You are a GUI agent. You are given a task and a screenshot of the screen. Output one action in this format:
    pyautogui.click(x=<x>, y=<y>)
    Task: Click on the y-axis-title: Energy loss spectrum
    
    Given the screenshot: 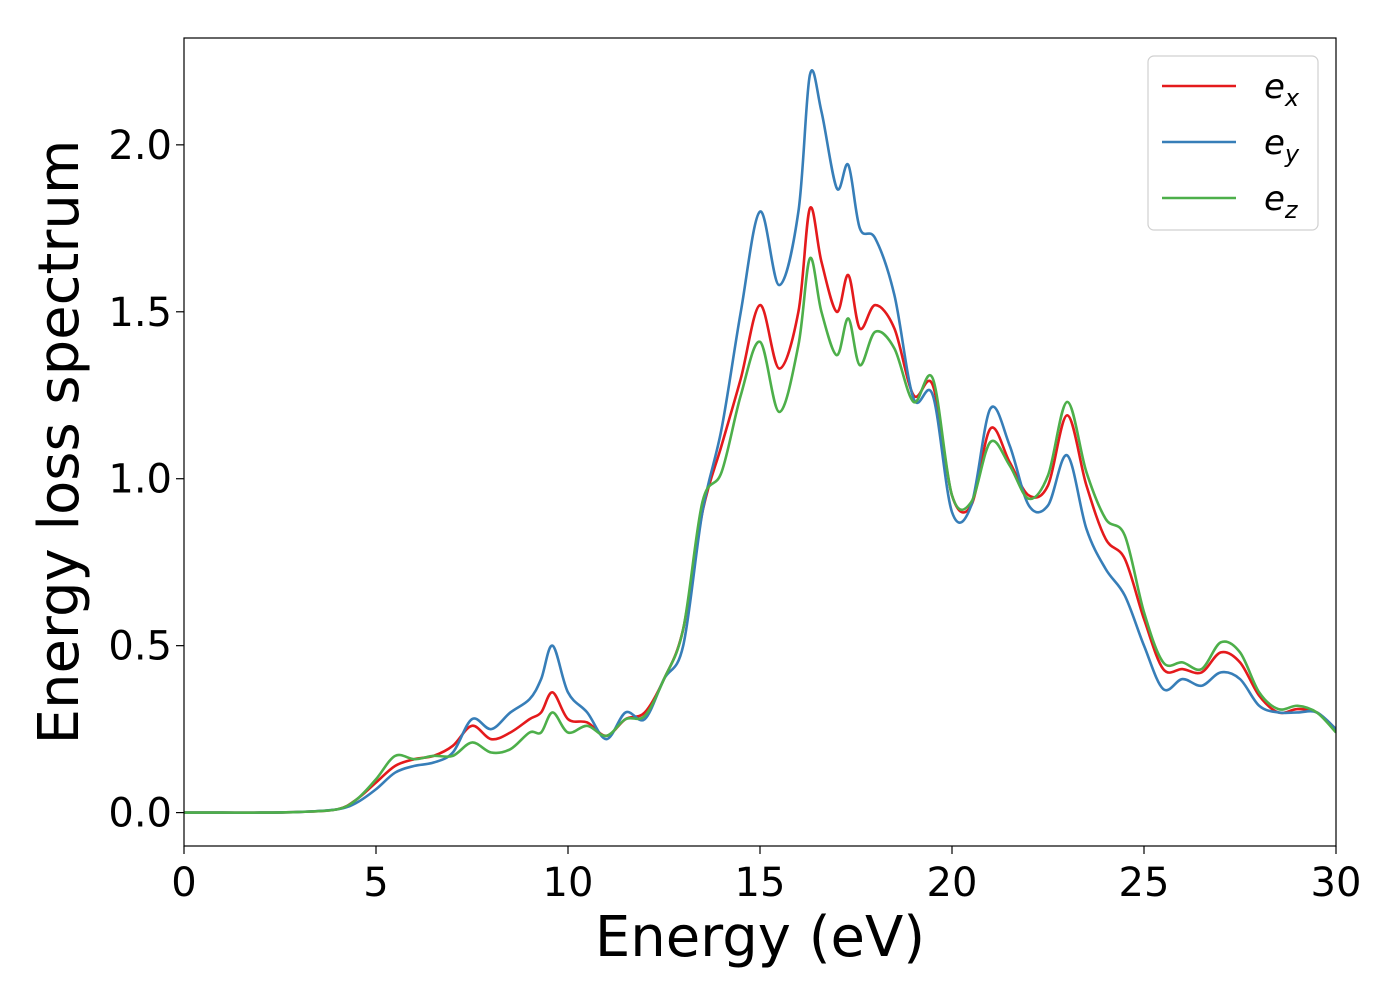 What is the action you would take?
    pyautogui.click(x=59, y=442)
    